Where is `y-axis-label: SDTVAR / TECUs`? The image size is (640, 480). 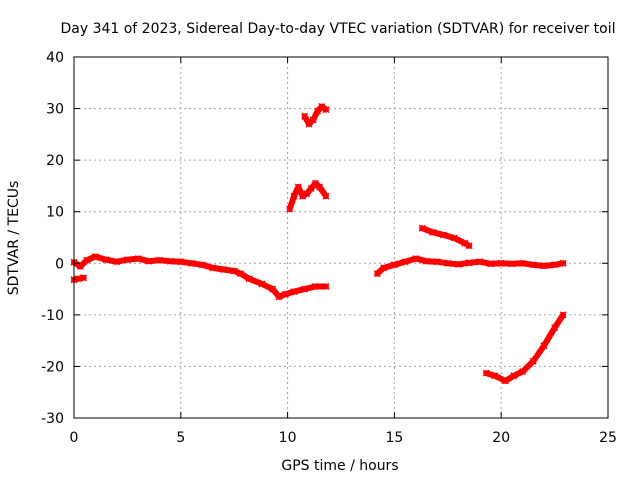
y-axis-label: SDTVAR / TECUs is located at coordinates (14, 238).